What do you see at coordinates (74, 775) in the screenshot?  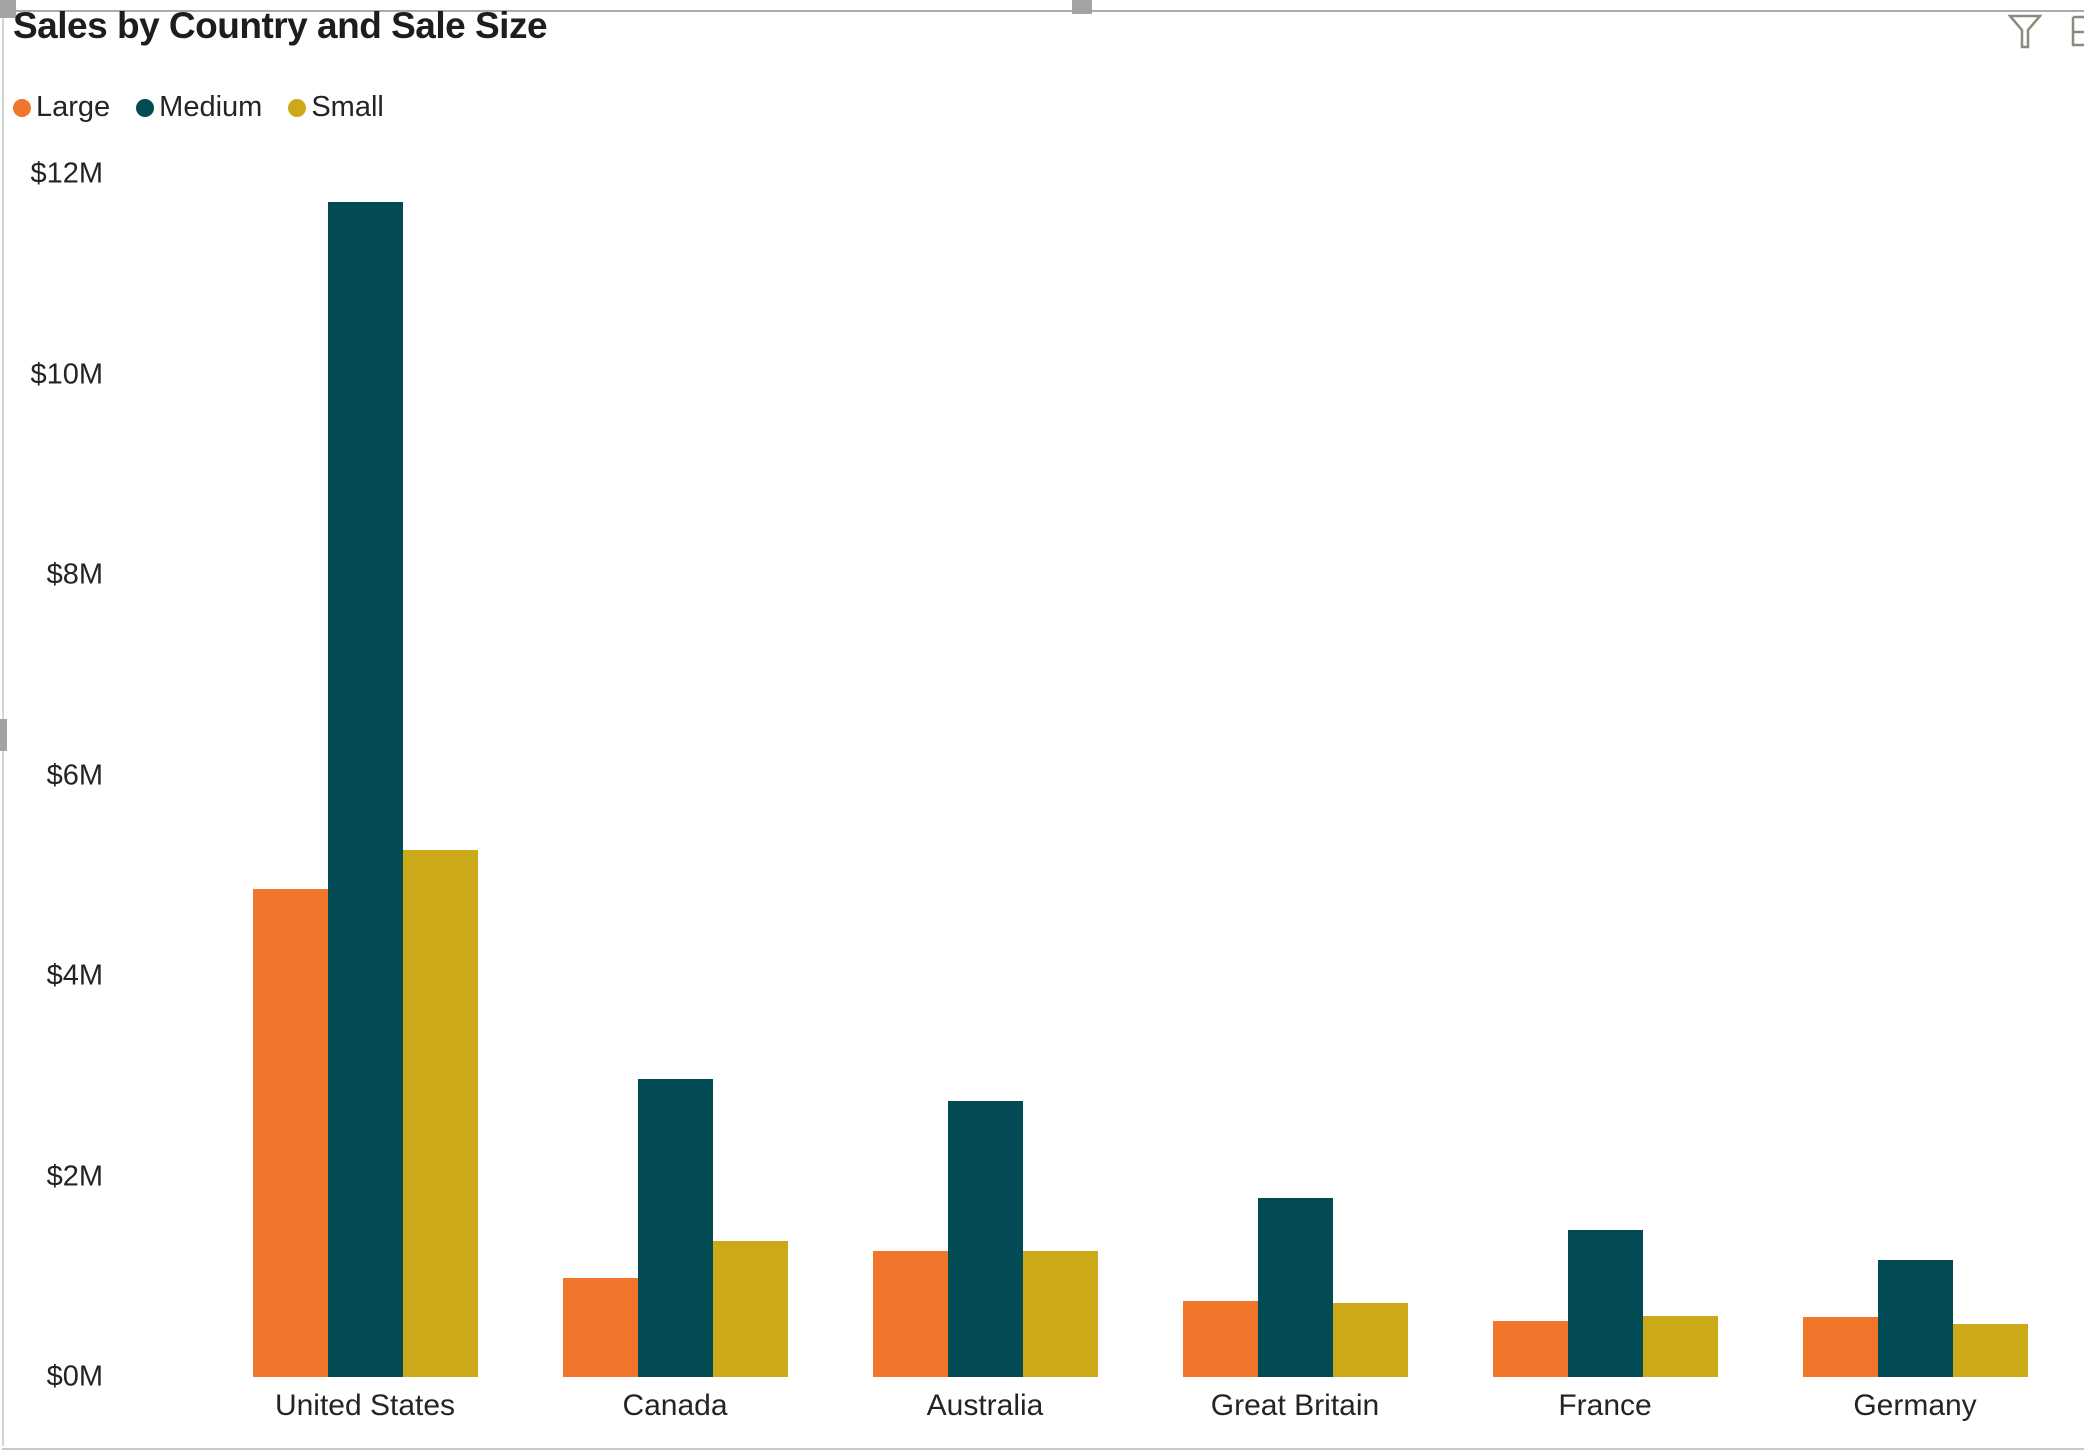 I see `y-axis-tick-label: $6M` at bounding box center [74, 775].